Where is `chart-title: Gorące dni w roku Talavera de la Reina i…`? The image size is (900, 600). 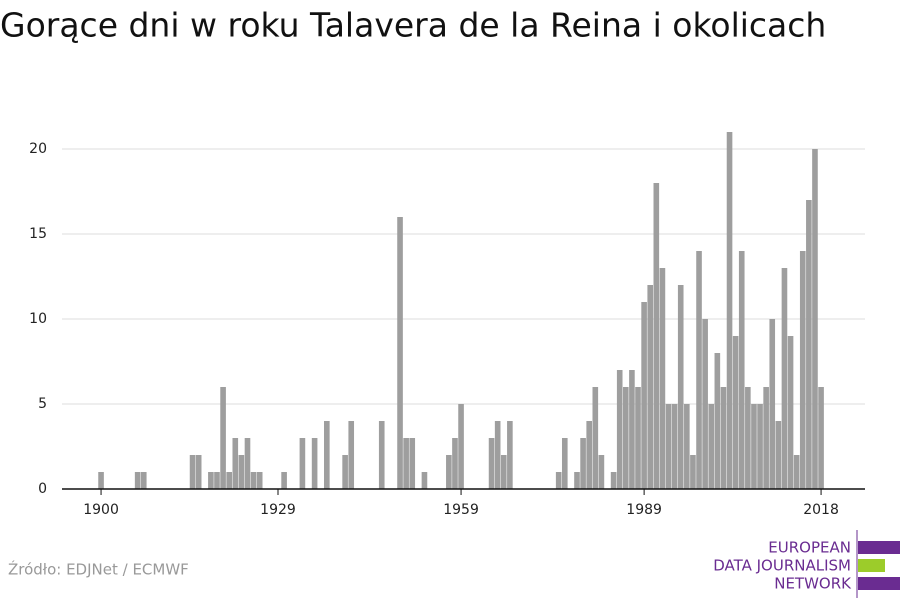
chart-title: Gorące dni w roku Talavera de la Reina i… is located at coordinates (413, 25).